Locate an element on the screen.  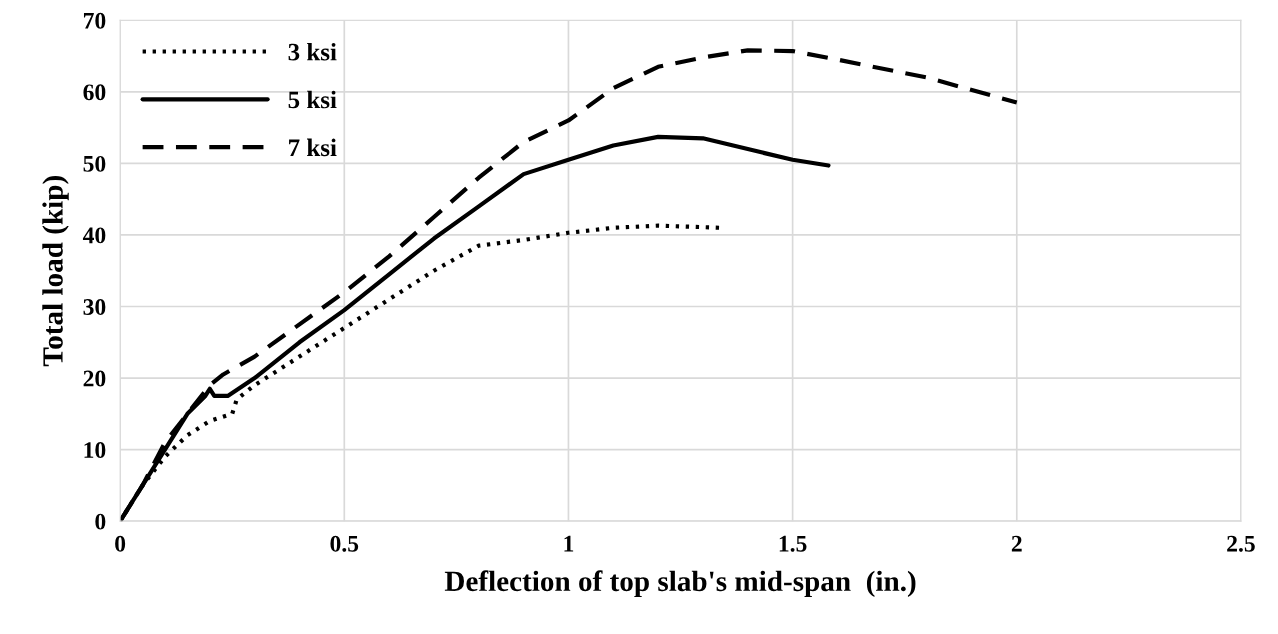
x-tick-label: 2.5 is located at coordinates (1241, 543).